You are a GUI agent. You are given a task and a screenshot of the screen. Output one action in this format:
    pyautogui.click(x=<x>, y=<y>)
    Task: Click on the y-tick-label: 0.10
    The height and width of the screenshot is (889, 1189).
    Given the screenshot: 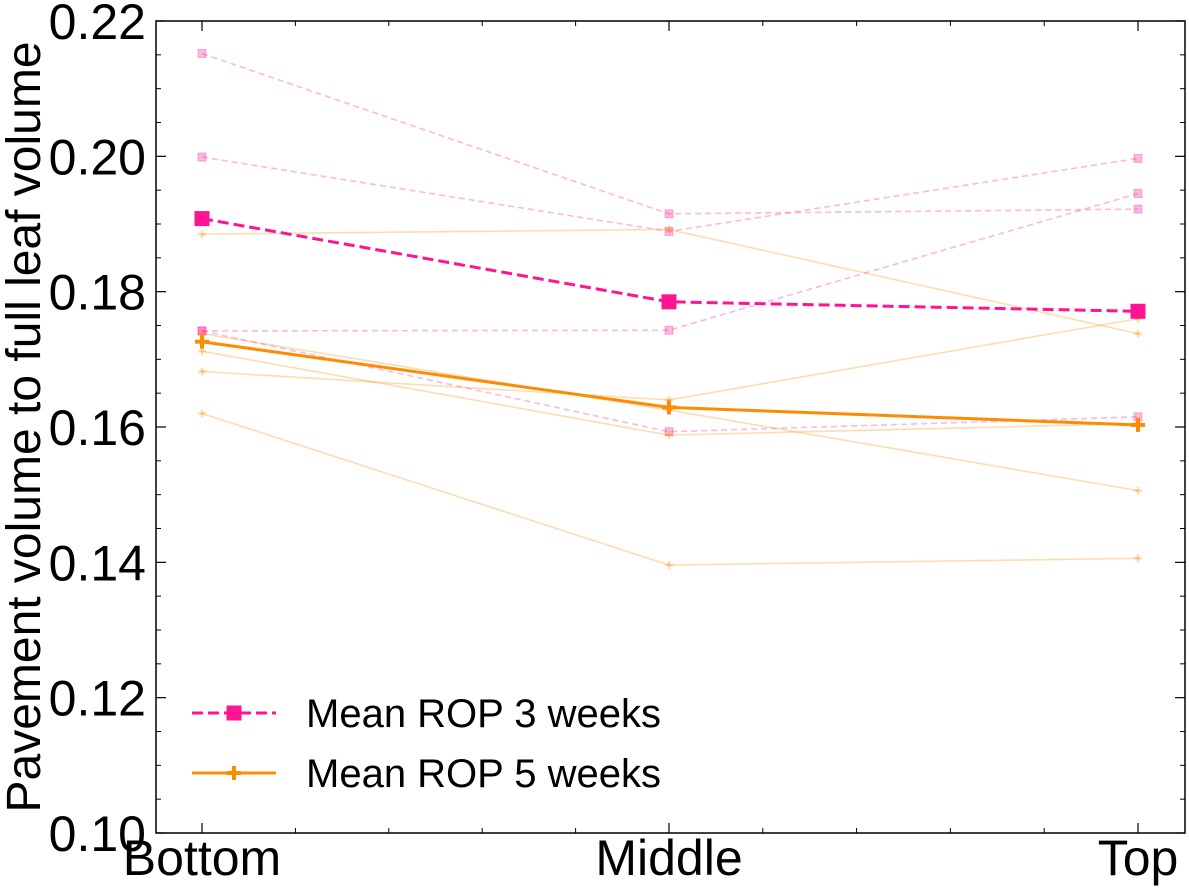 What is the action you would take?
    pyautogui.click(x=97, y=834)
    